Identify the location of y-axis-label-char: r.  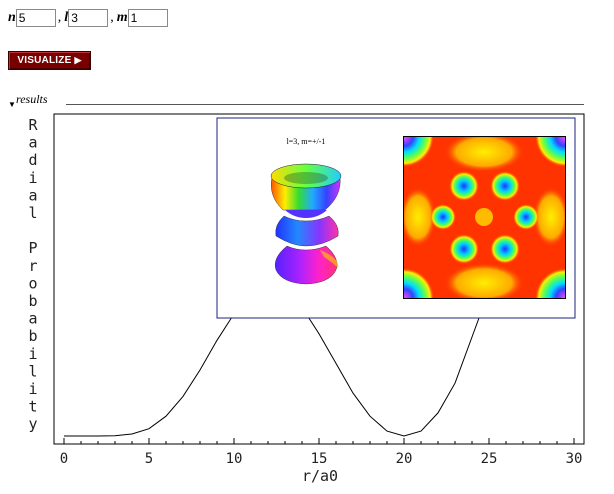
(32, 266).